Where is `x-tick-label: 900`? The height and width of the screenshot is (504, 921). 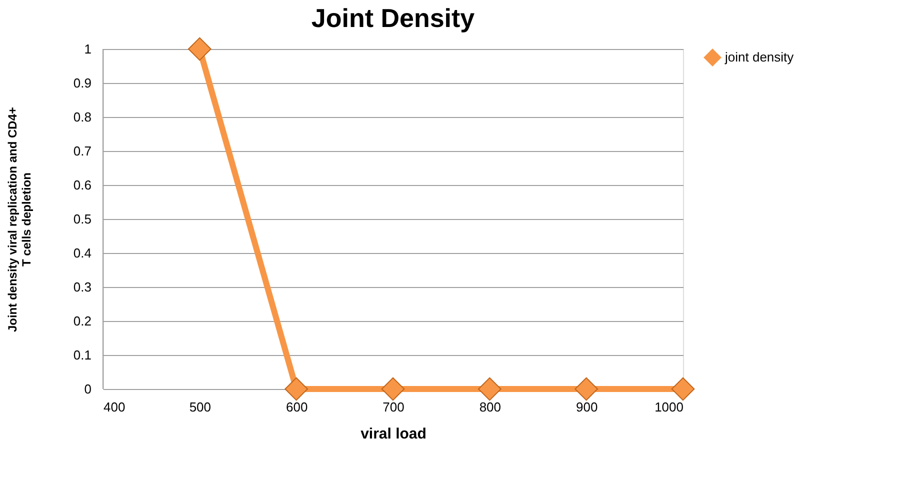
x-tick-label: 900 is located at coordinates (587, 407).